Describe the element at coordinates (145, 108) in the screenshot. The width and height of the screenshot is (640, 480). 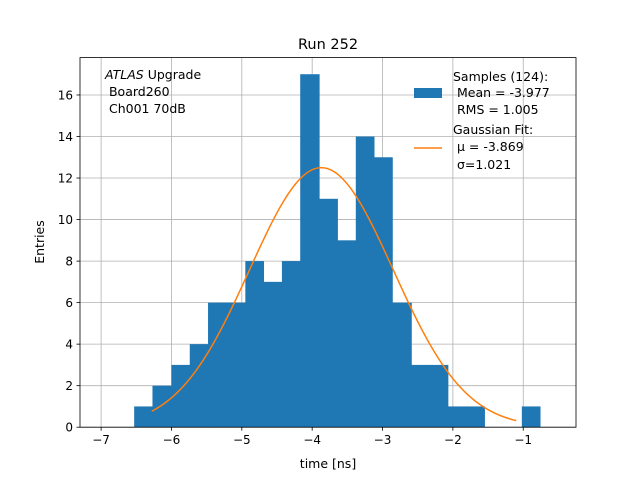
I see `annotation-line-3: Ch001 70dB` at that location.